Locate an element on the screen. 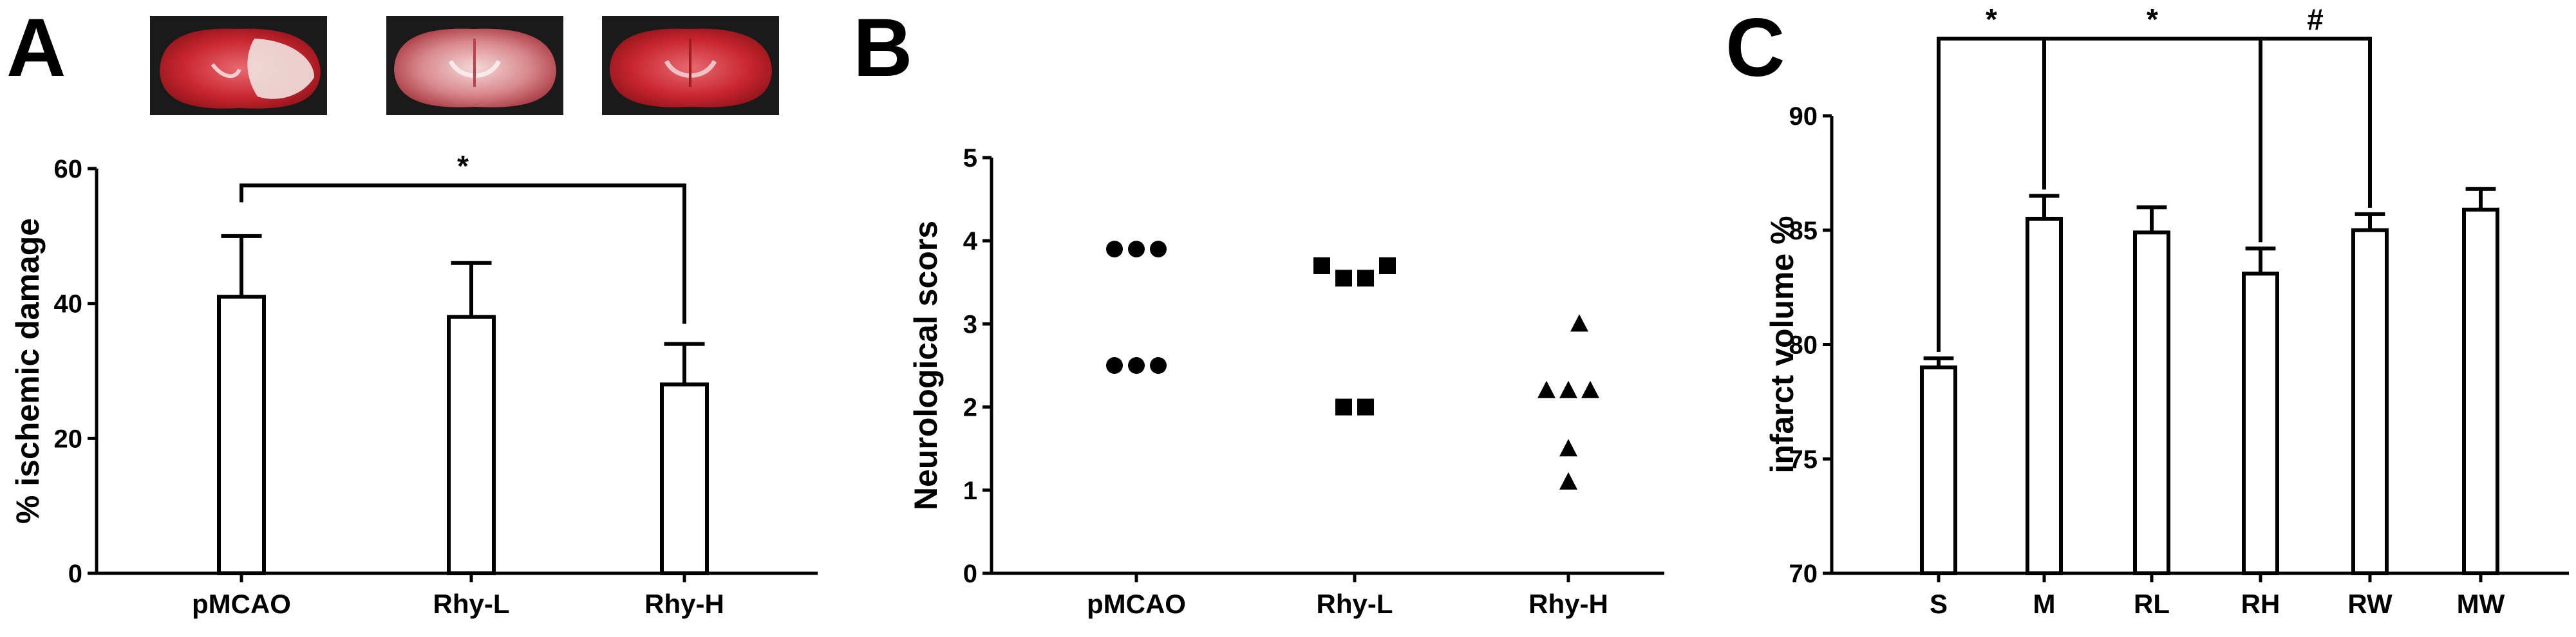  y-tick-label: 5 is located at coordinates (970, 158).